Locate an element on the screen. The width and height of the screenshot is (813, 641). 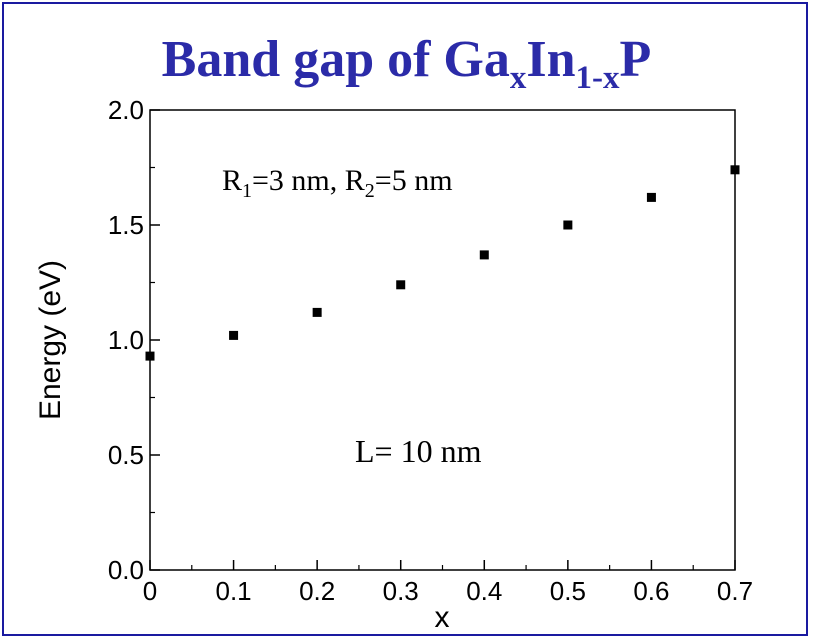
title-sub-x: x is located at coordinates (518, 78).